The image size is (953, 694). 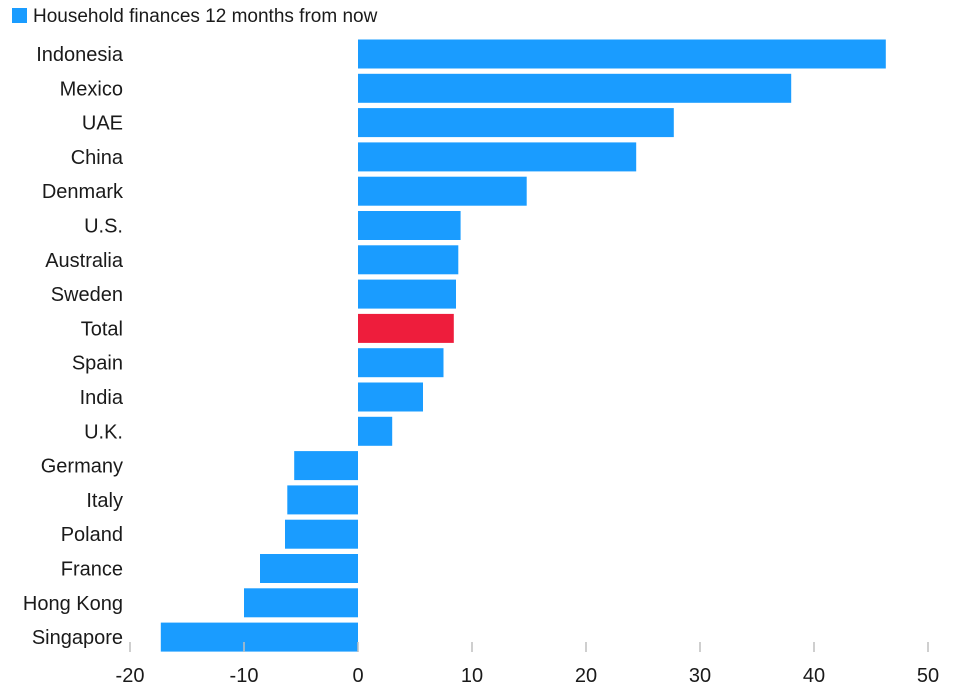 What do you see at coordinates (83, 192) in the screenshot?
I see `category-label-denmark: Denmark` at bounding box center [83, 192].